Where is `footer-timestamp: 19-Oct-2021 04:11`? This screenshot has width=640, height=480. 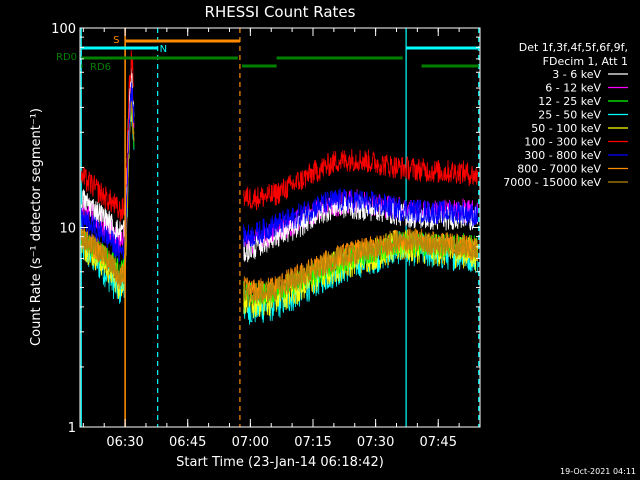 footer-timestamp: 19-Oct-2021 04:11 is located at coordinates (598, 471).